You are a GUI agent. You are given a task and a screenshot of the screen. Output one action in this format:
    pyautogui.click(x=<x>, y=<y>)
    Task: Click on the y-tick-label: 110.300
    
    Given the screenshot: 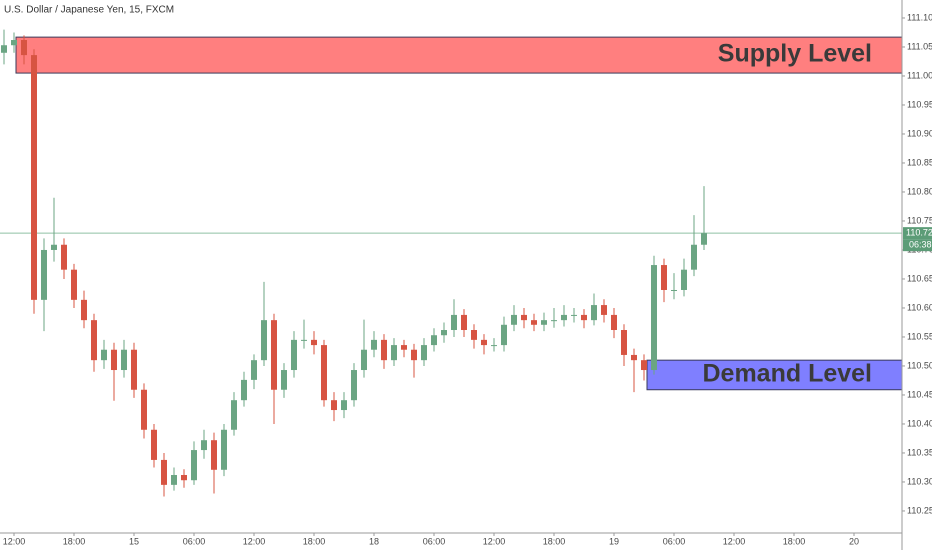 What is the action you would take?
    pyautogui.click(x=919, y=481)
    